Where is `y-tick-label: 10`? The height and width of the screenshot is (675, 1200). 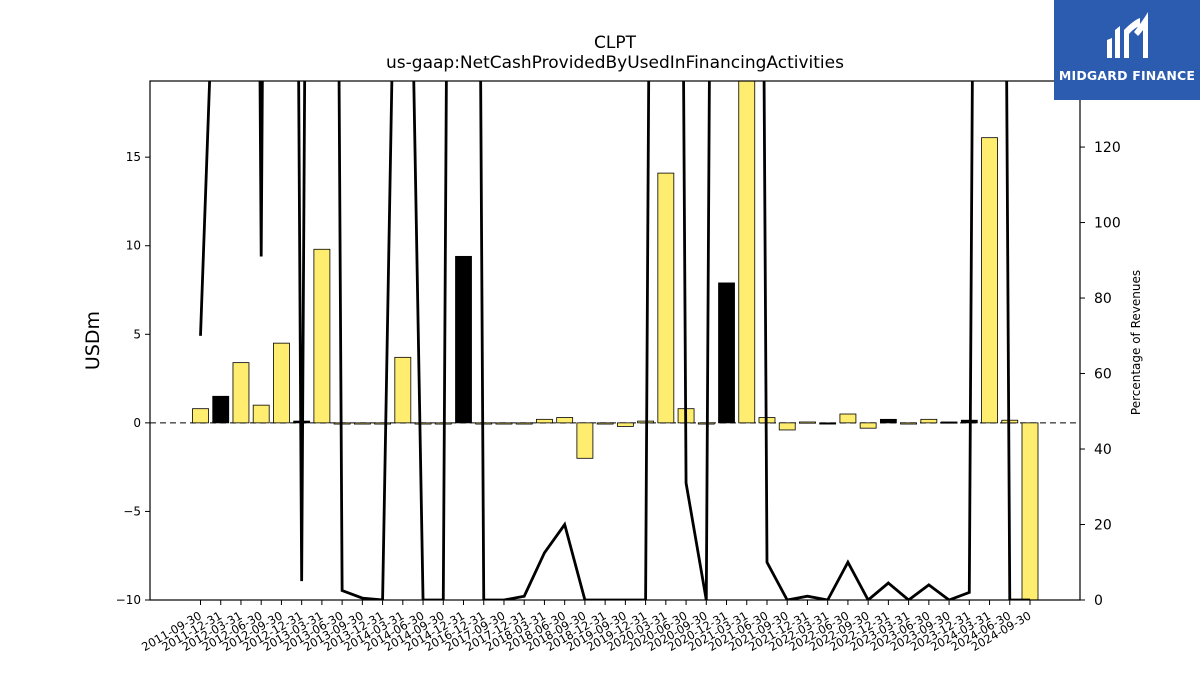
y-tick-label: 10 is located at coordinates (133, 246).